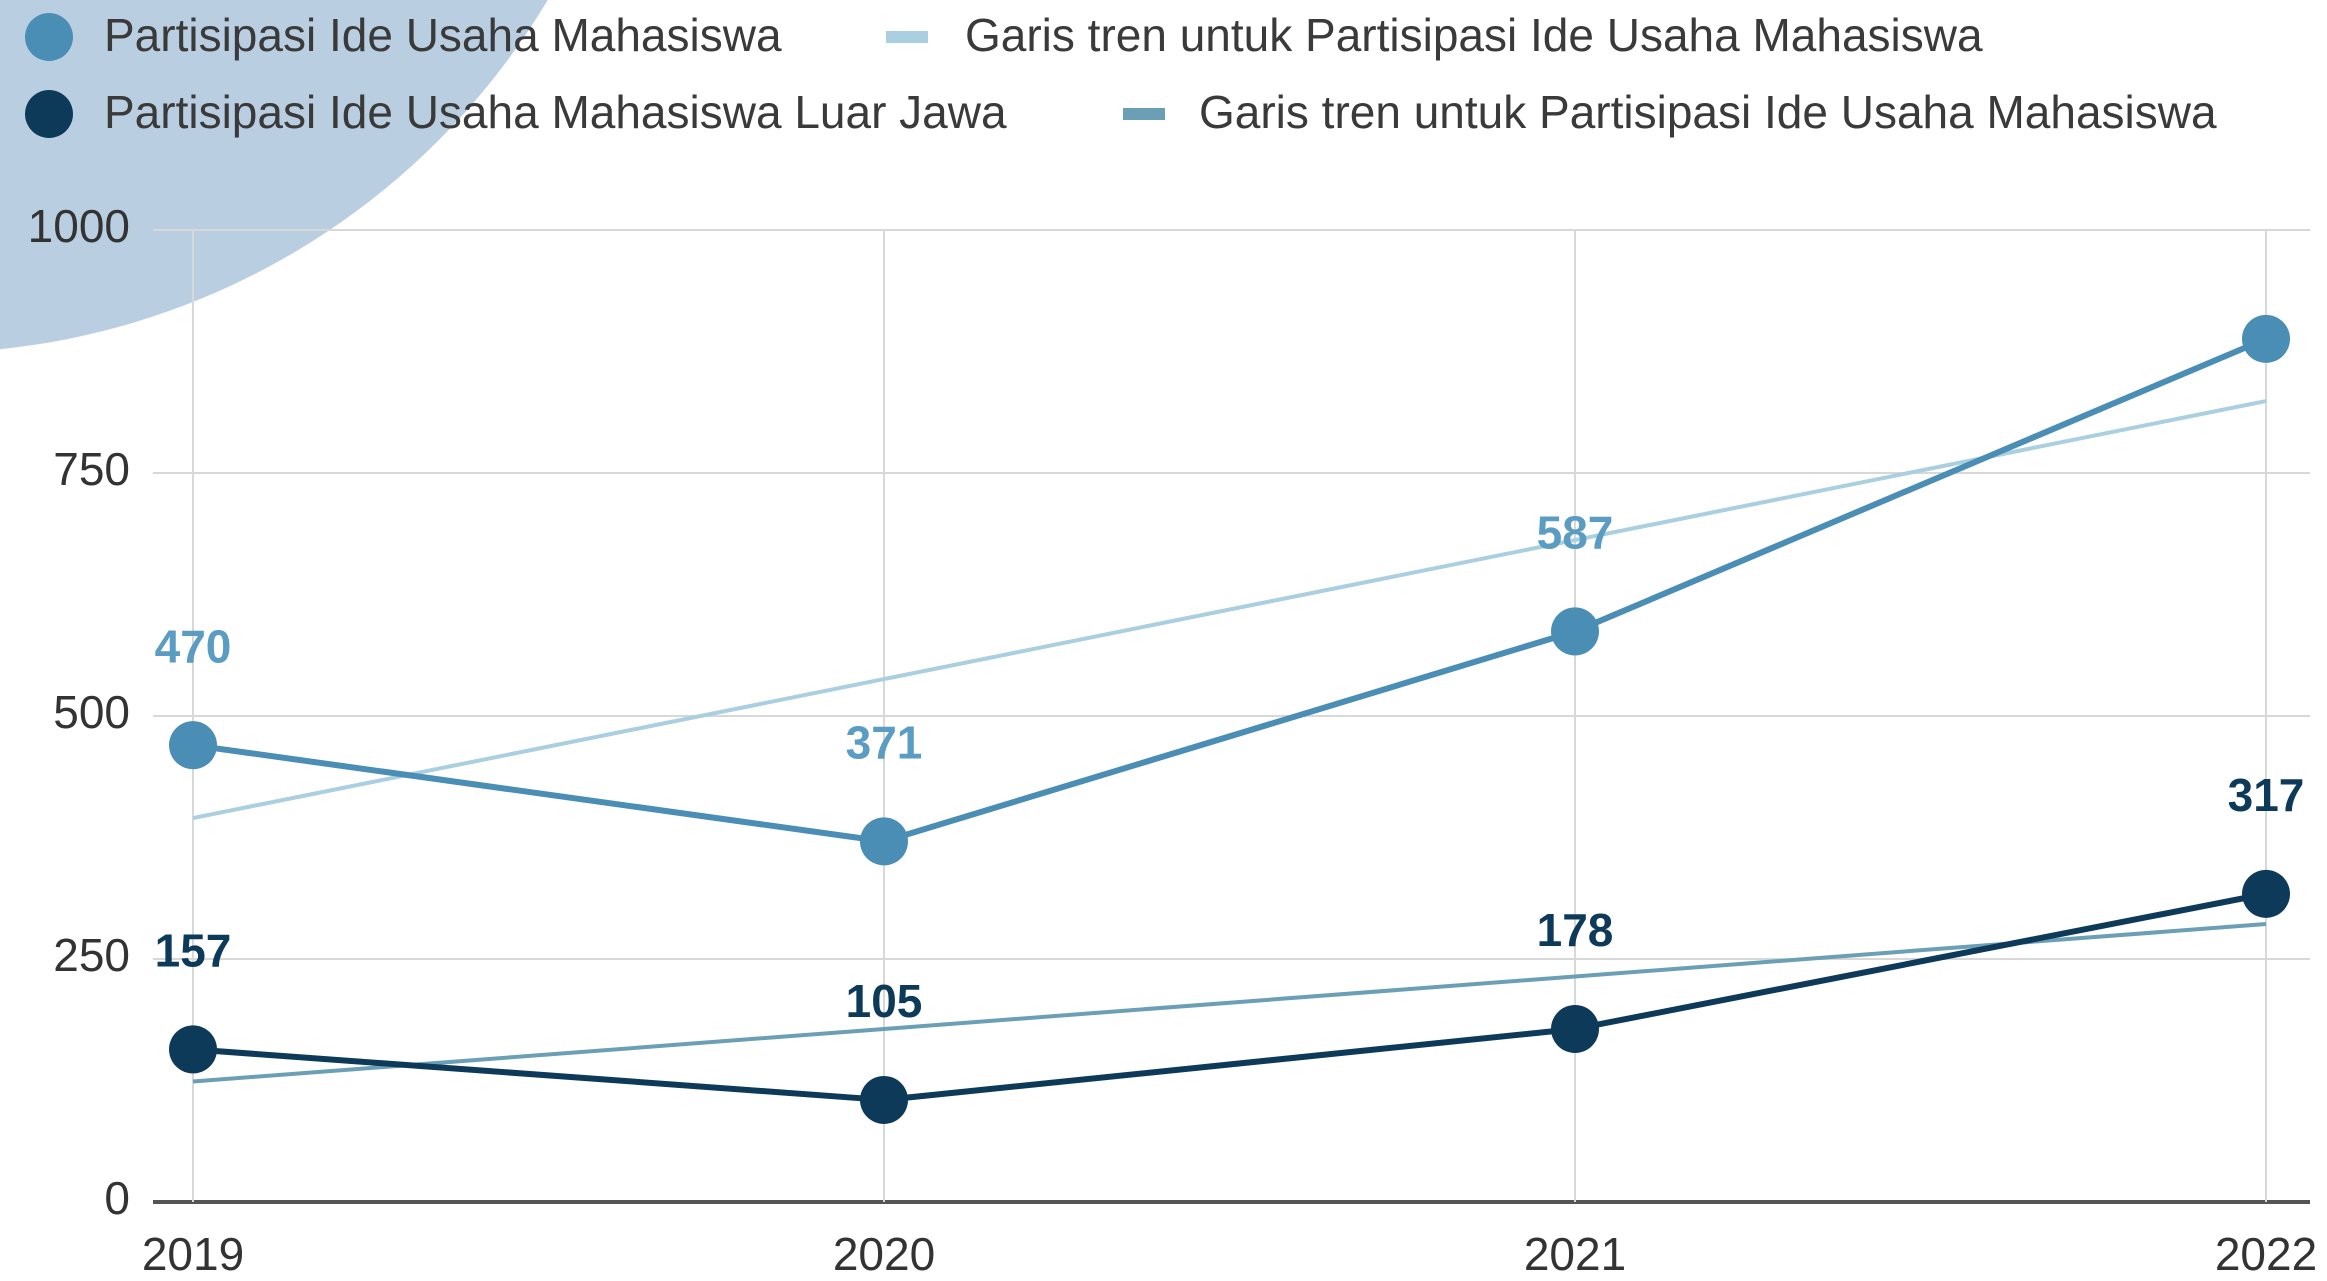 This screenshot has height=1281, width=2327. Describe the element at coordinates (193, 646) in the screenshot. I see `value-label: 470` at that location.